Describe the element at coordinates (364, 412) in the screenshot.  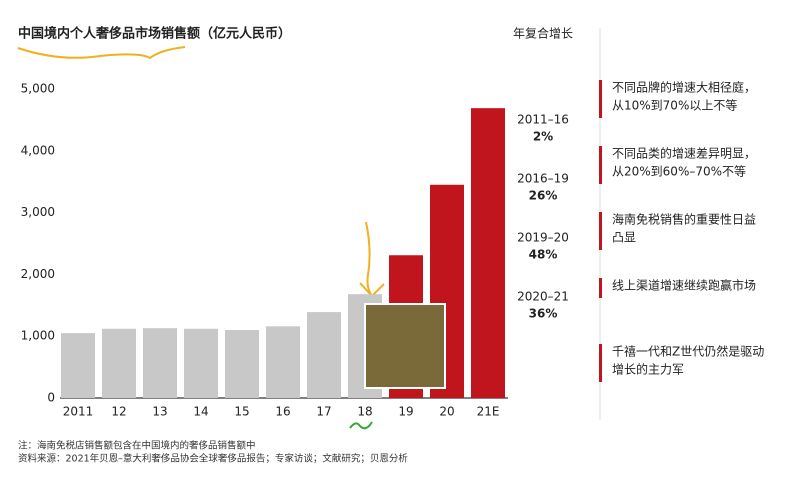
I see `x-tick-label: 18` at that location.